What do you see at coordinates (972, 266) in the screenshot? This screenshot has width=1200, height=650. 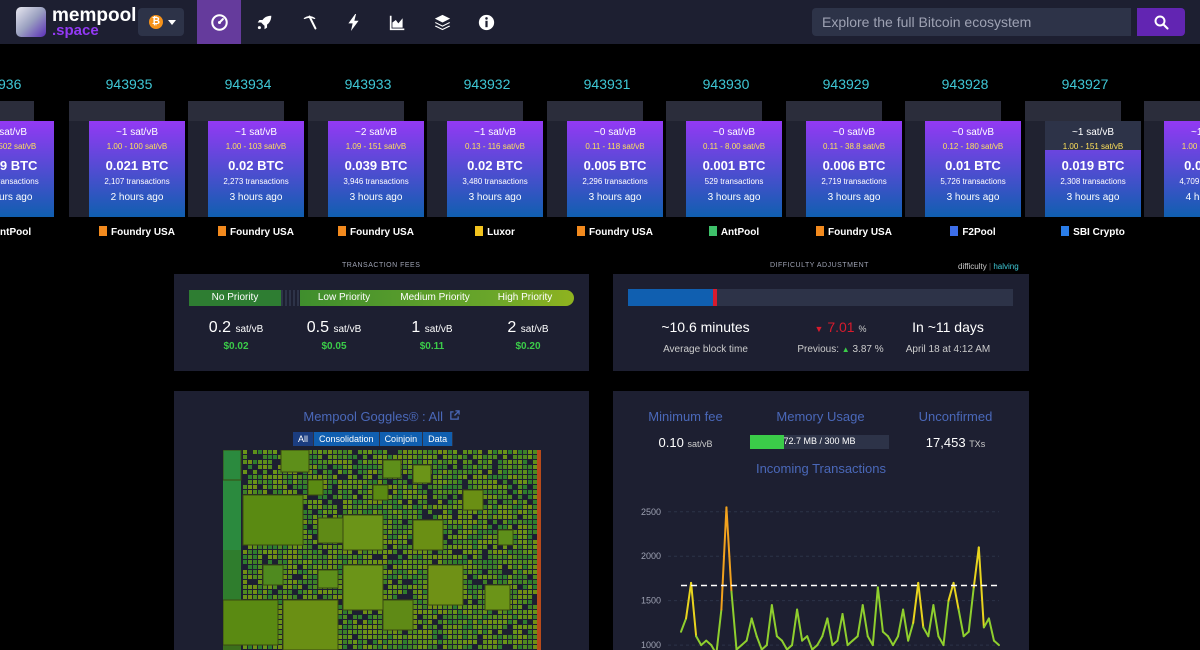 I see `toggle-difficulty: difficulty` at bounding box center [972, 266].